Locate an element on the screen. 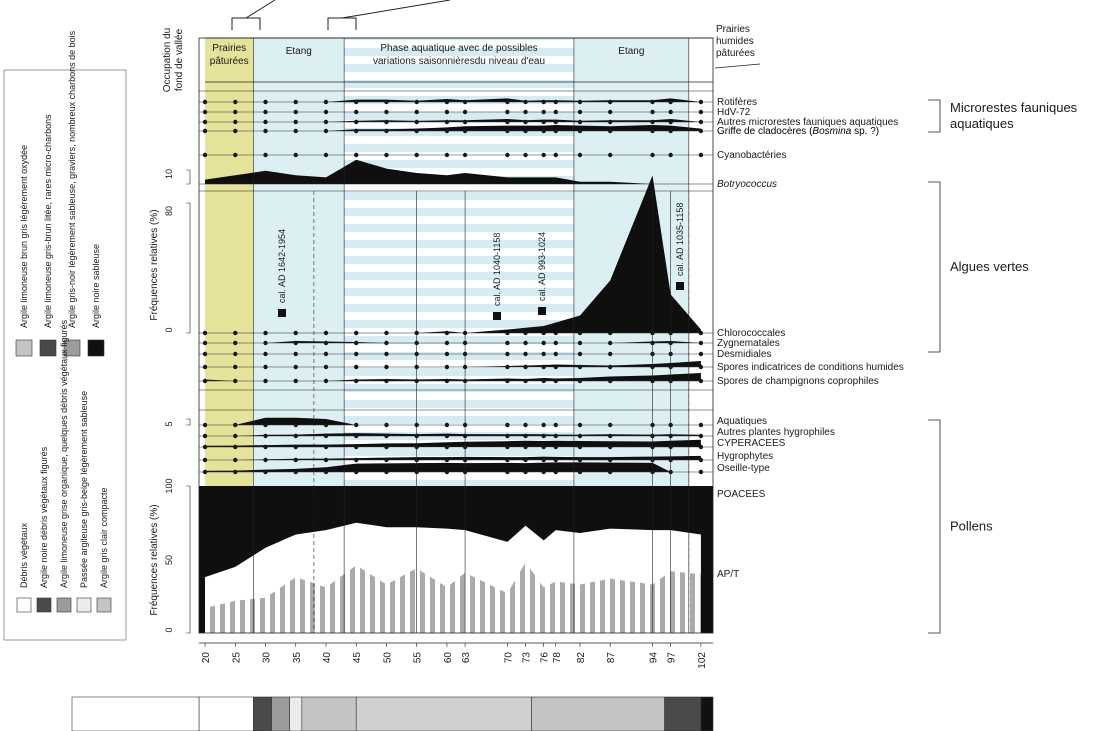  series-label: Rotifères is located at coordinates (737, 102).